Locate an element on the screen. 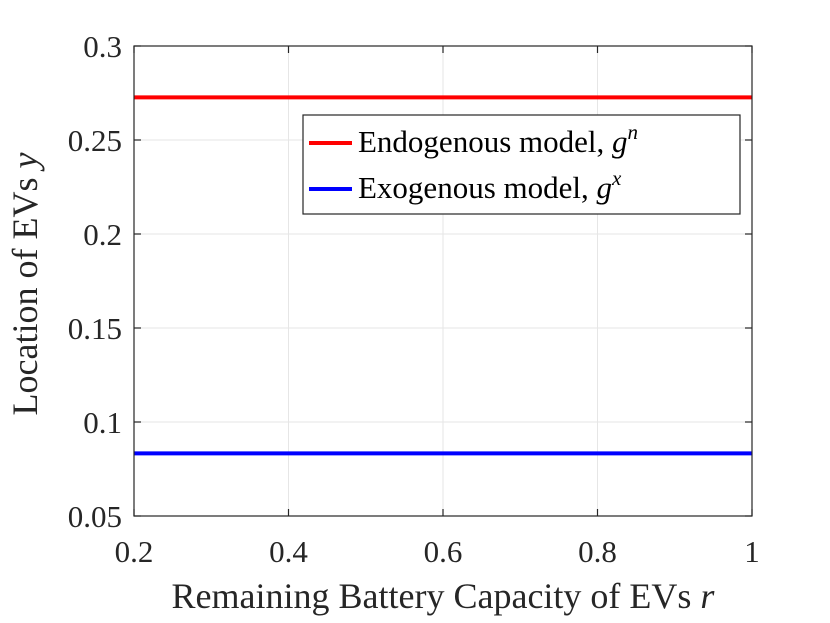 The width and height of the screenshot is (830, 623). x-tick-label: 0.2 is located at coordinates (134, 551).